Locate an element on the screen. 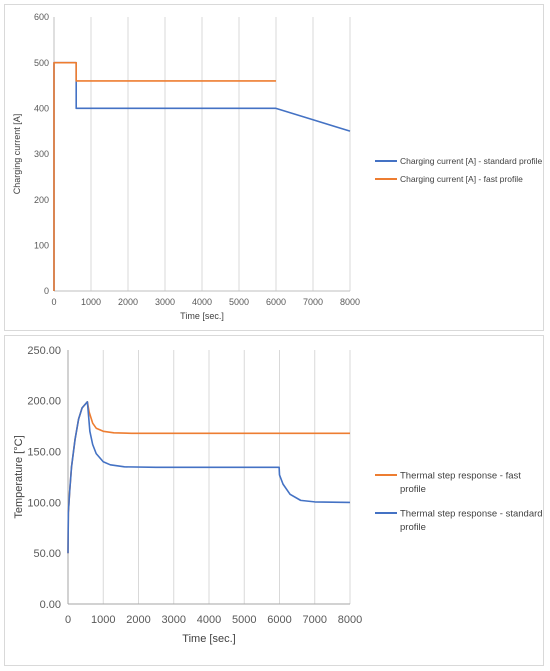  y-tick-label: 0 is located at coordinates (46, 291).